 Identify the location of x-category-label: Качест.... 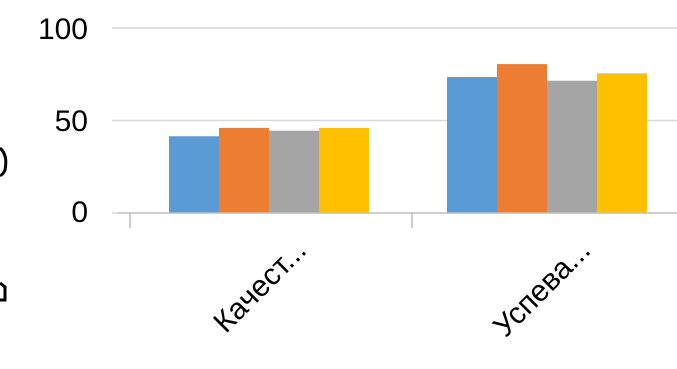
(260, 287).